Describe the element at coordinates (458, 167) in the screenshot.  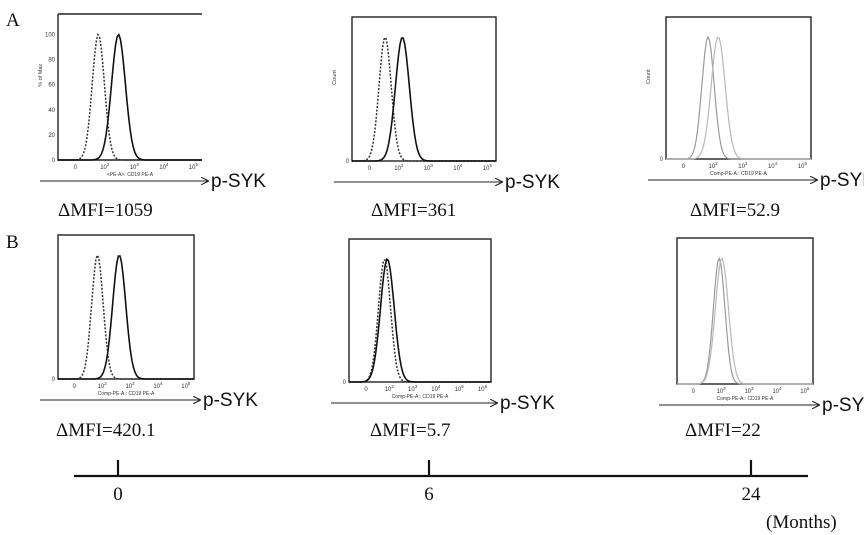
I see `x-tick-a1-3: 10⁴` at that location.